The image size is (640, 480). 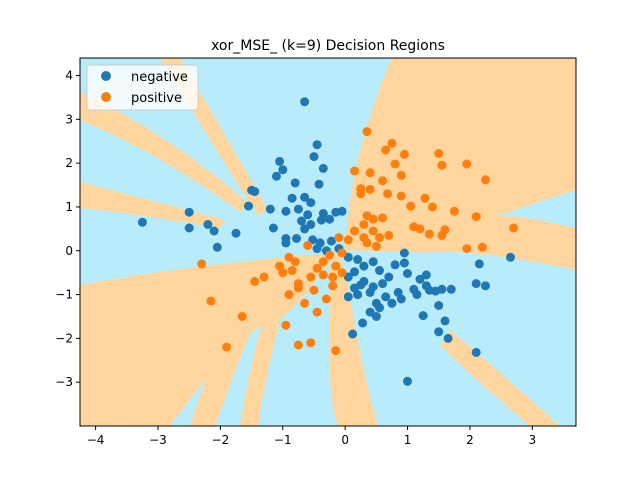 I want to click on legend-label-negative: negative, so click(x=159, y=77).